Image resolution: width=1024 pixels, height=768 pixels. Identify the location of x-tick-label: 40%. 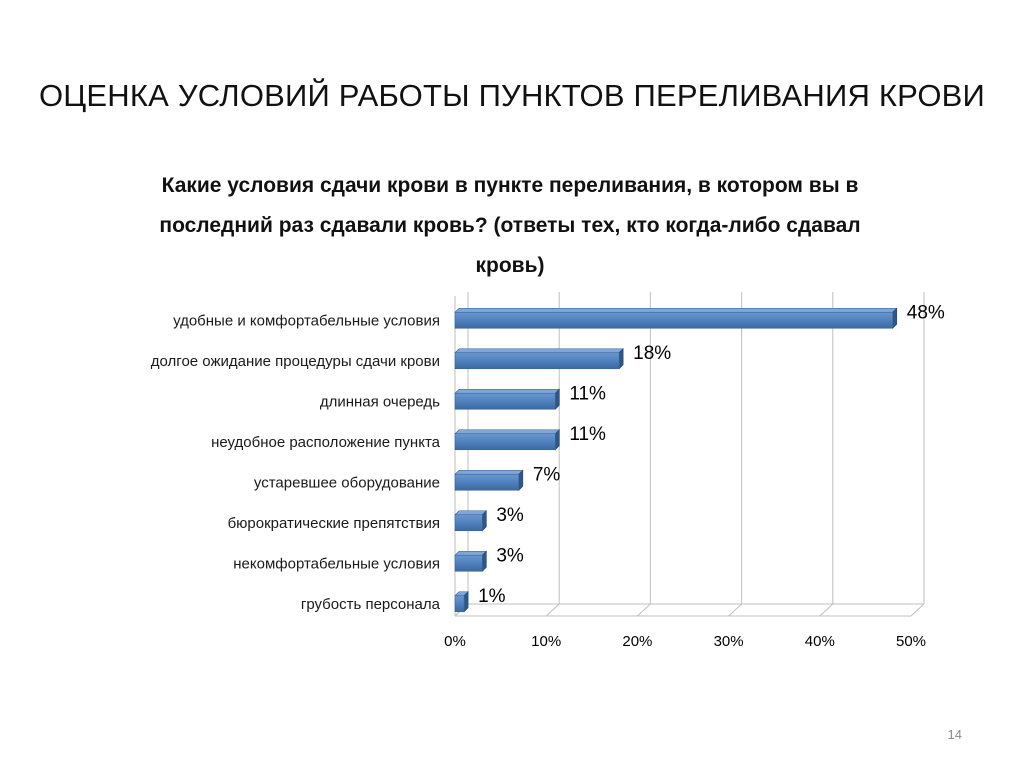
(820, 641).